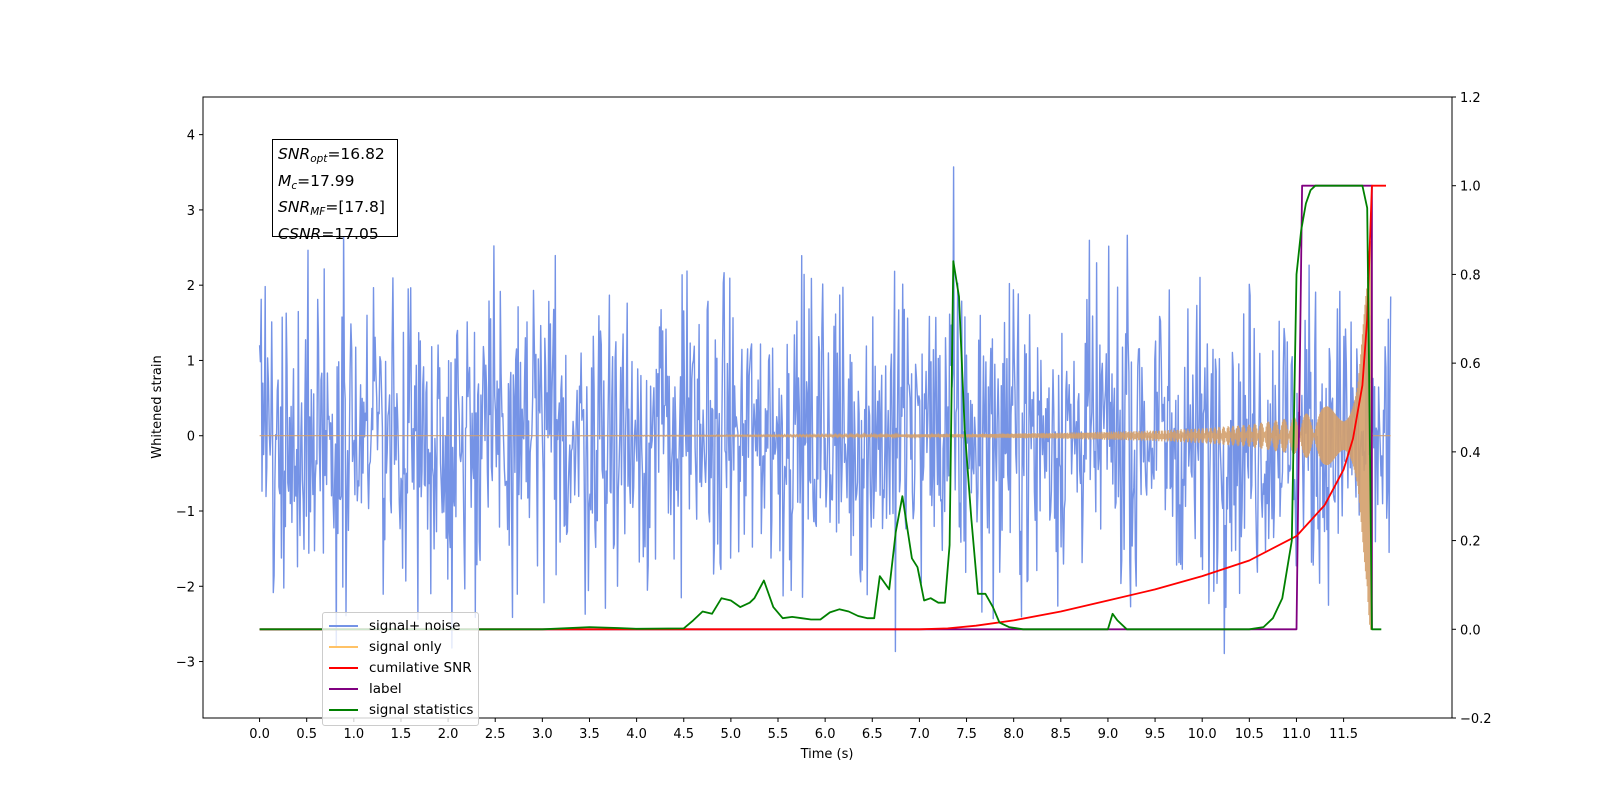 The height and width of the screenshot is (800, 1600). What do you see at coordinates (495, 734) in the screenshot?
I see `x-tick-label: 2.5` at bounding box center [495, 734].